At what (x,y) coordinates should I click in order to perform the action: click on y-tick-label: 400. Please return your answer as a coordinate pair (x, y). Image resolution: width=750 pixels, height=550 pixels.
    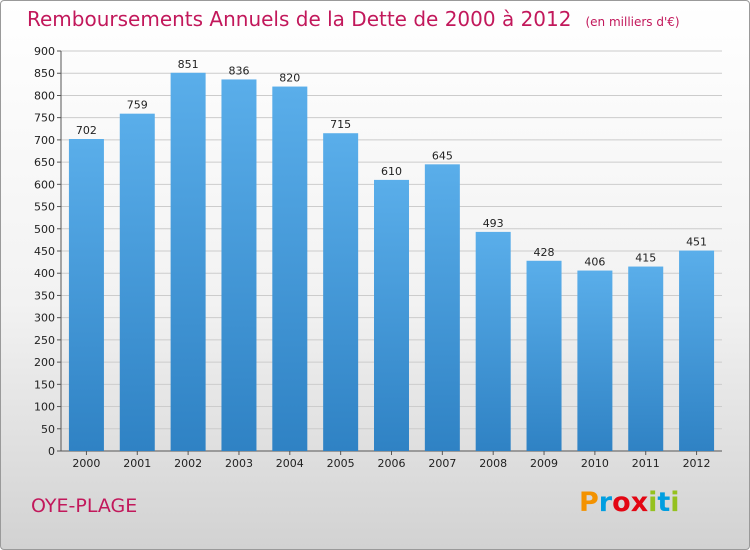
    Looking at the image, I should click on (44, 273).